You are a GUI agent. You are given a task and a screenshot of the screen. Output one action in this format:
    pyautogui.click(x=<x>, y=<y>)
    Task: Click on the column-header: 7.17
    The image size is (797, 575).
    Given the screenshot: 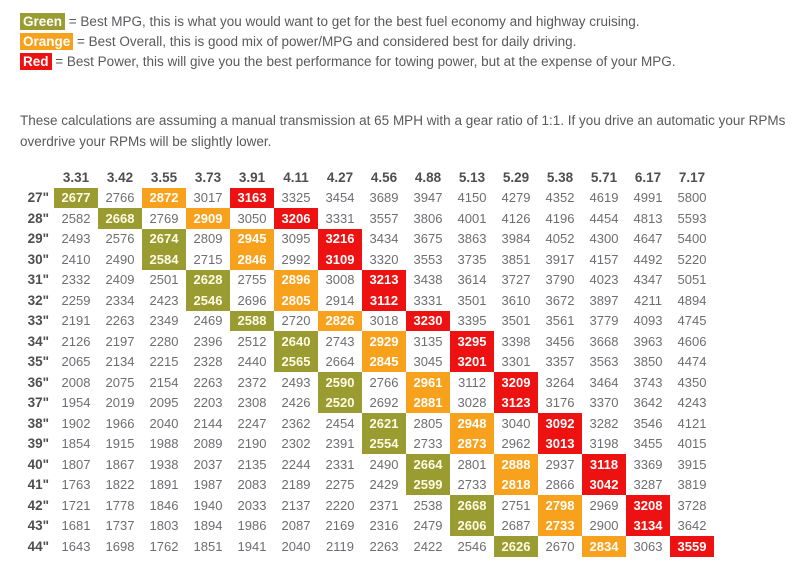 What is the action you would take?
    pyautogui.click(x=692, y=177)
    